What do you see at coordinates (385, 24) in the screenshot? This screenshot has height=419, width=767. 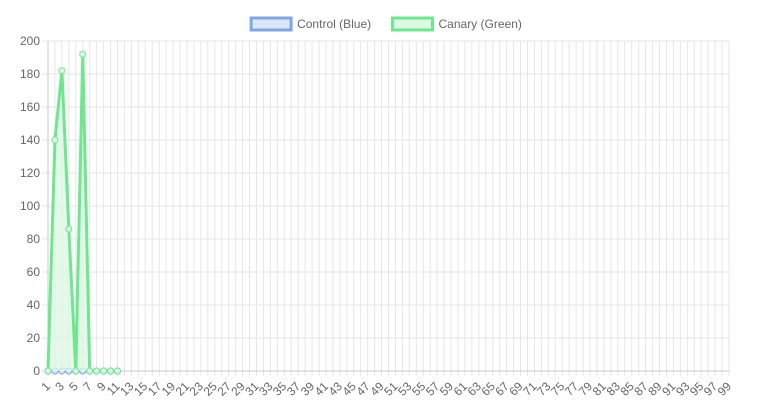 I see `chart-legend: Control (Blue) Canary (Green)` at bounding box center [385, 24].